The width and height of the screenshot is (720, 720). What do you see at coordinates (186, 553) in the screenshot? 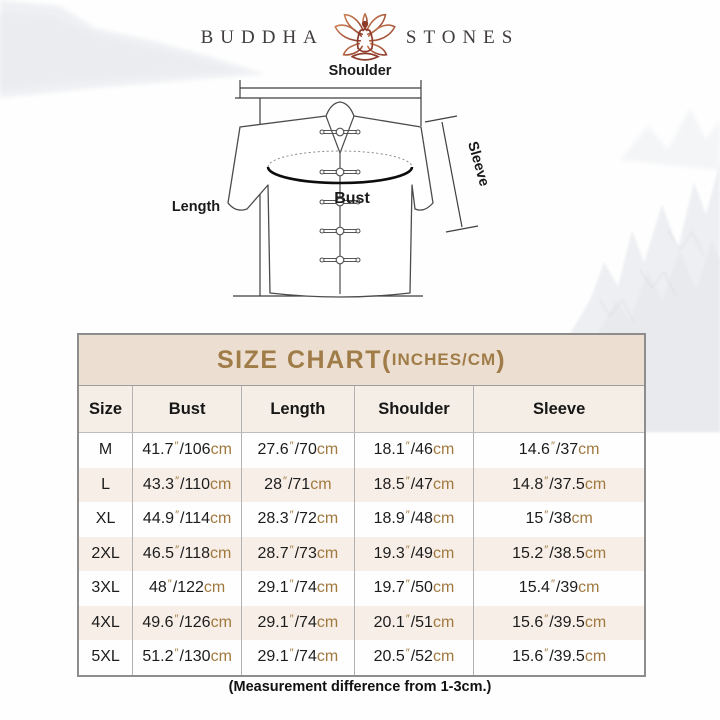
I see `bust-value: 46.5 ″/118 cm` at bounding box center [186, 553].